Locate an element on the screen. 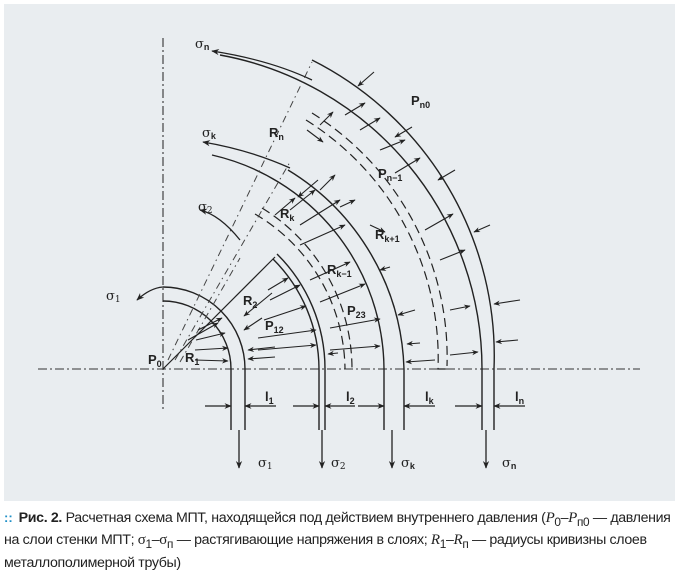 The height and width of the screenshot is (572, 679). label-P0: P0 is located at coordinates (155, 360).